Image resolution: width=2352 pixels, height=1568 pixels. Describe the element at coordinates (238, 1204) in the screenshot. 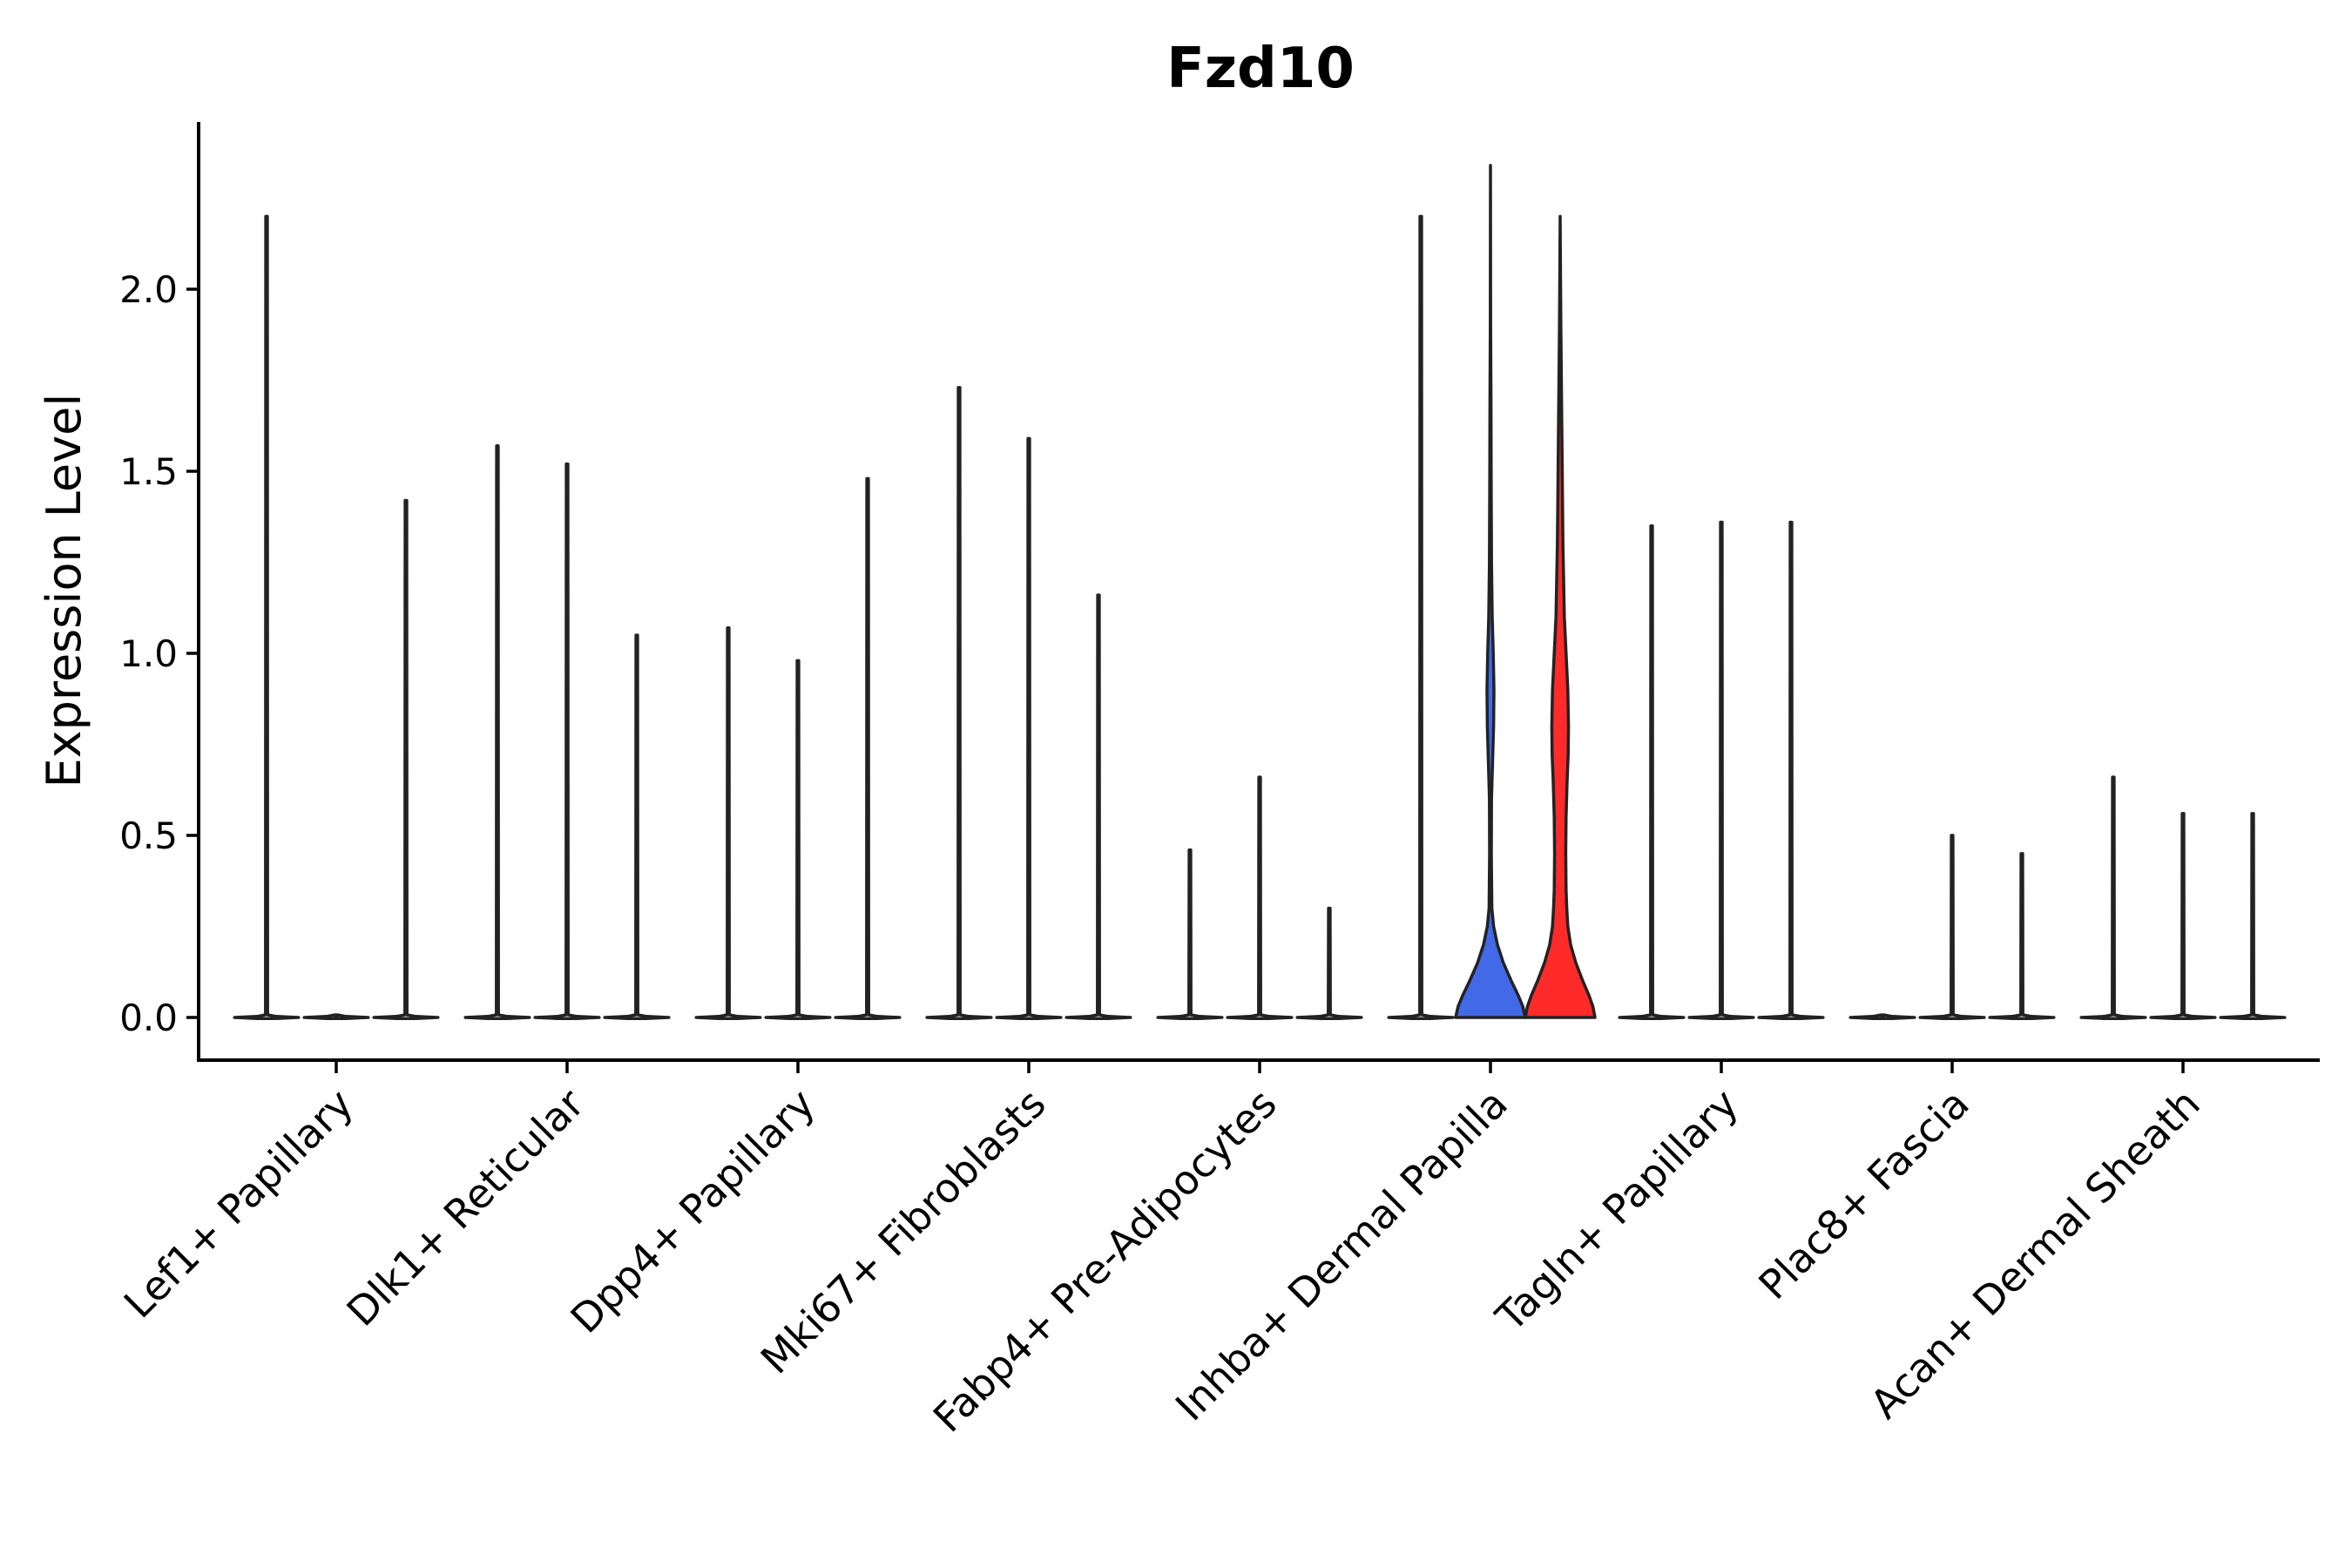

I see `x-tick-label: Lef1+ Papillary` at that location.